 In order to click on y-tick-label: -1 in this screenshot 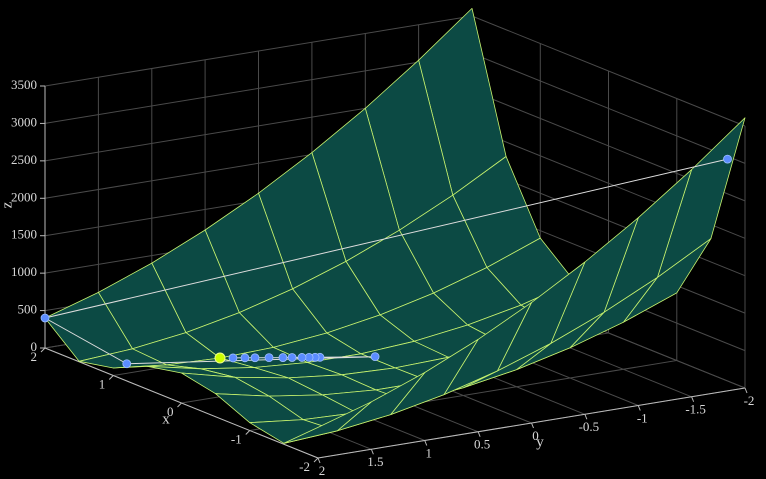, I will do `click(642, 417)`.